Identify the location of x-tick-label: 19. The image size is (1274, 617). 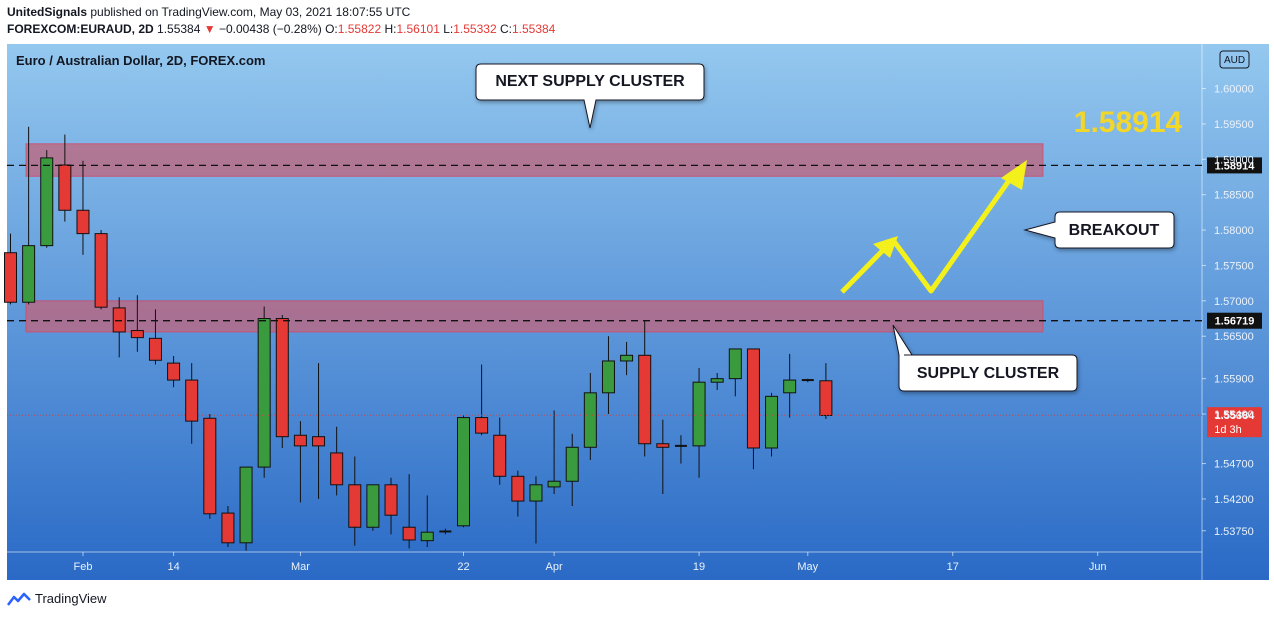
(699, 567).